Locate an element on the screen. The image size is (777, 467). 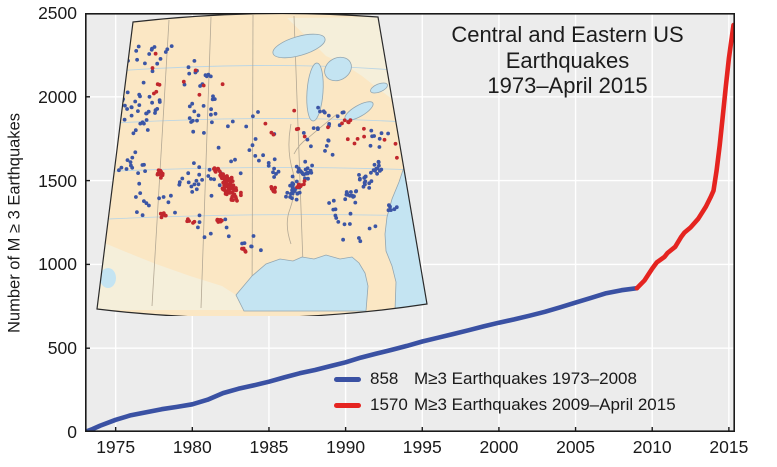
chart-title-line2: Earthquakes is located at coordinates (567, 60).